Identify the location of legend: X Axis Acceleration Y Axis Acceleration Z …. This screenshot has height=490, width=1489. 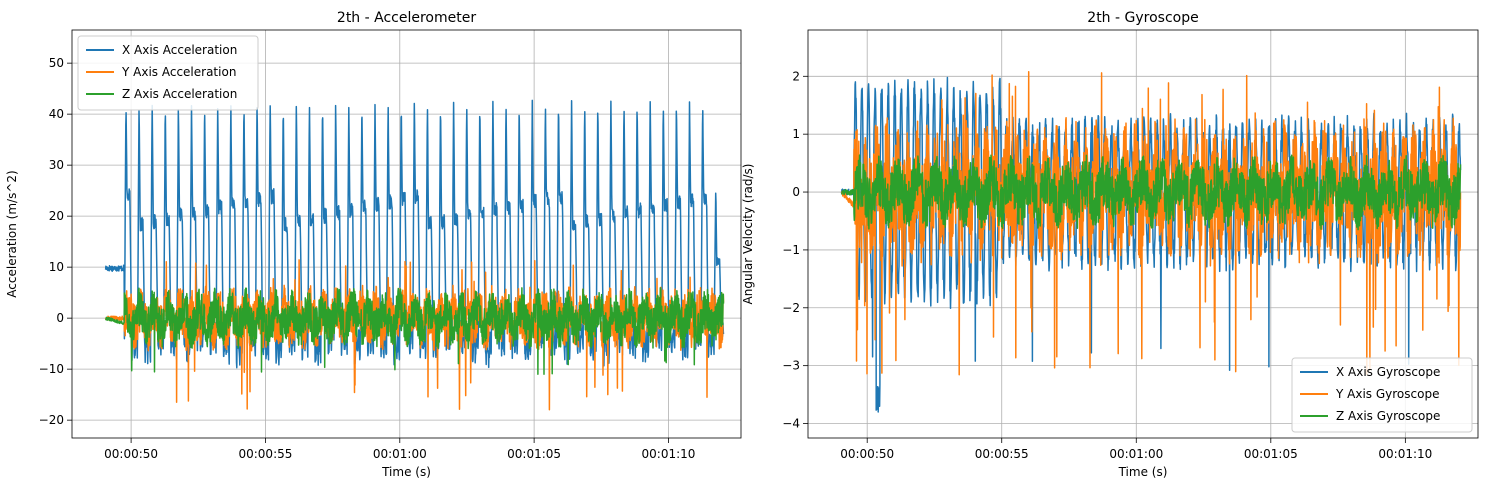
(168, 73).